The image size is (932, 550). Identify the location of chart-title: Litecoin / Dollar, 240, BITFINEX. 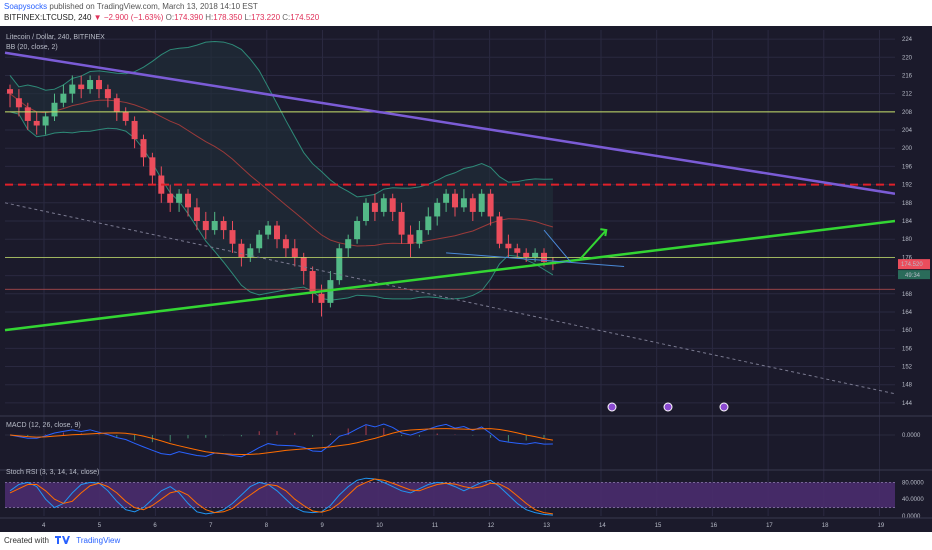
(55, 37).